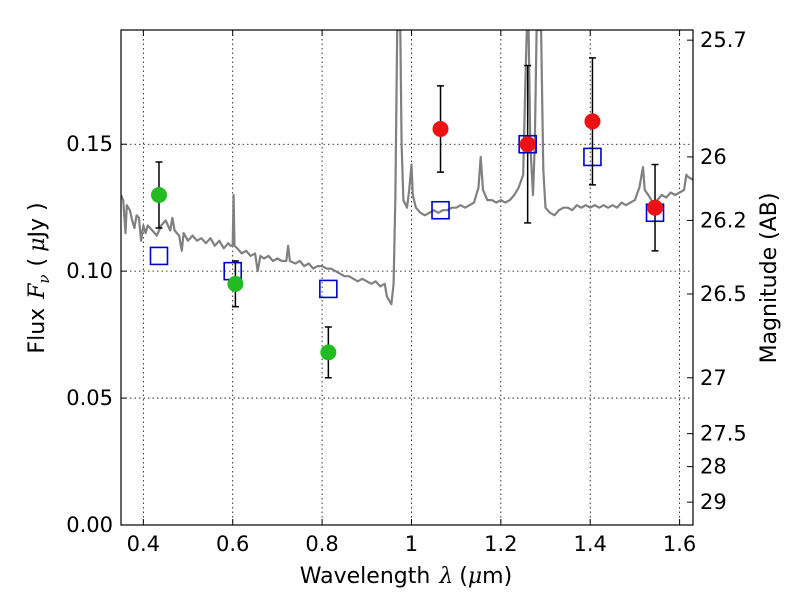 The width and height of the screenshot is (800, 600). What do you see at coordinates (89, 271) in the screenshot?
I see `y-tick-label: 0.10` at bounding box center [89, 271].